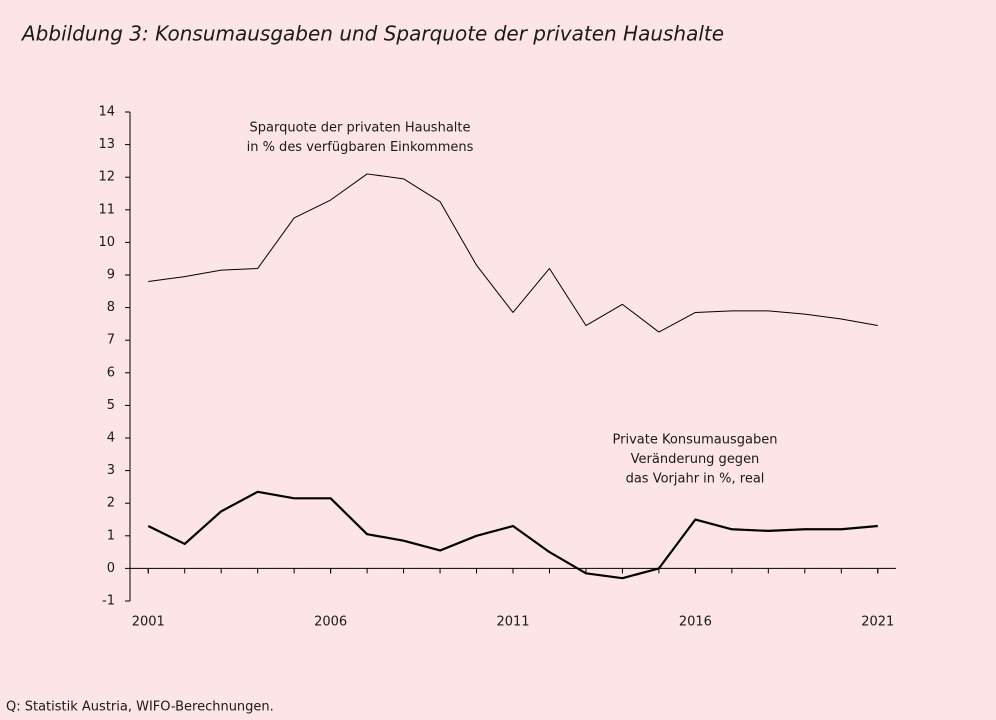 This screenshot has height=720, width=996. What do you see at coordinates (106, 177) in the screenshot?
I see `y-tick-label: 12` at bounding box center [106, 177].